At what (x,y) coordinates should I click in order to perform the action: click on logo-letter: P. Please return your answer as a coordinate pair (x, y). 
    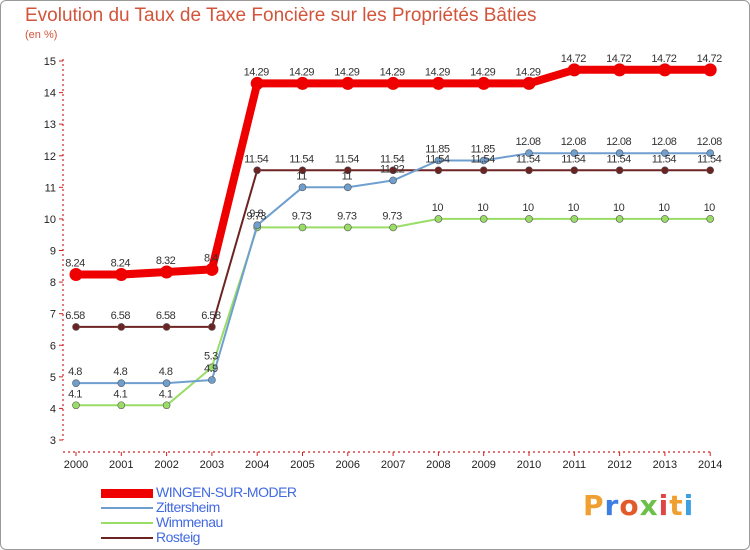
    Looking at the image, I should click on (594, 505).